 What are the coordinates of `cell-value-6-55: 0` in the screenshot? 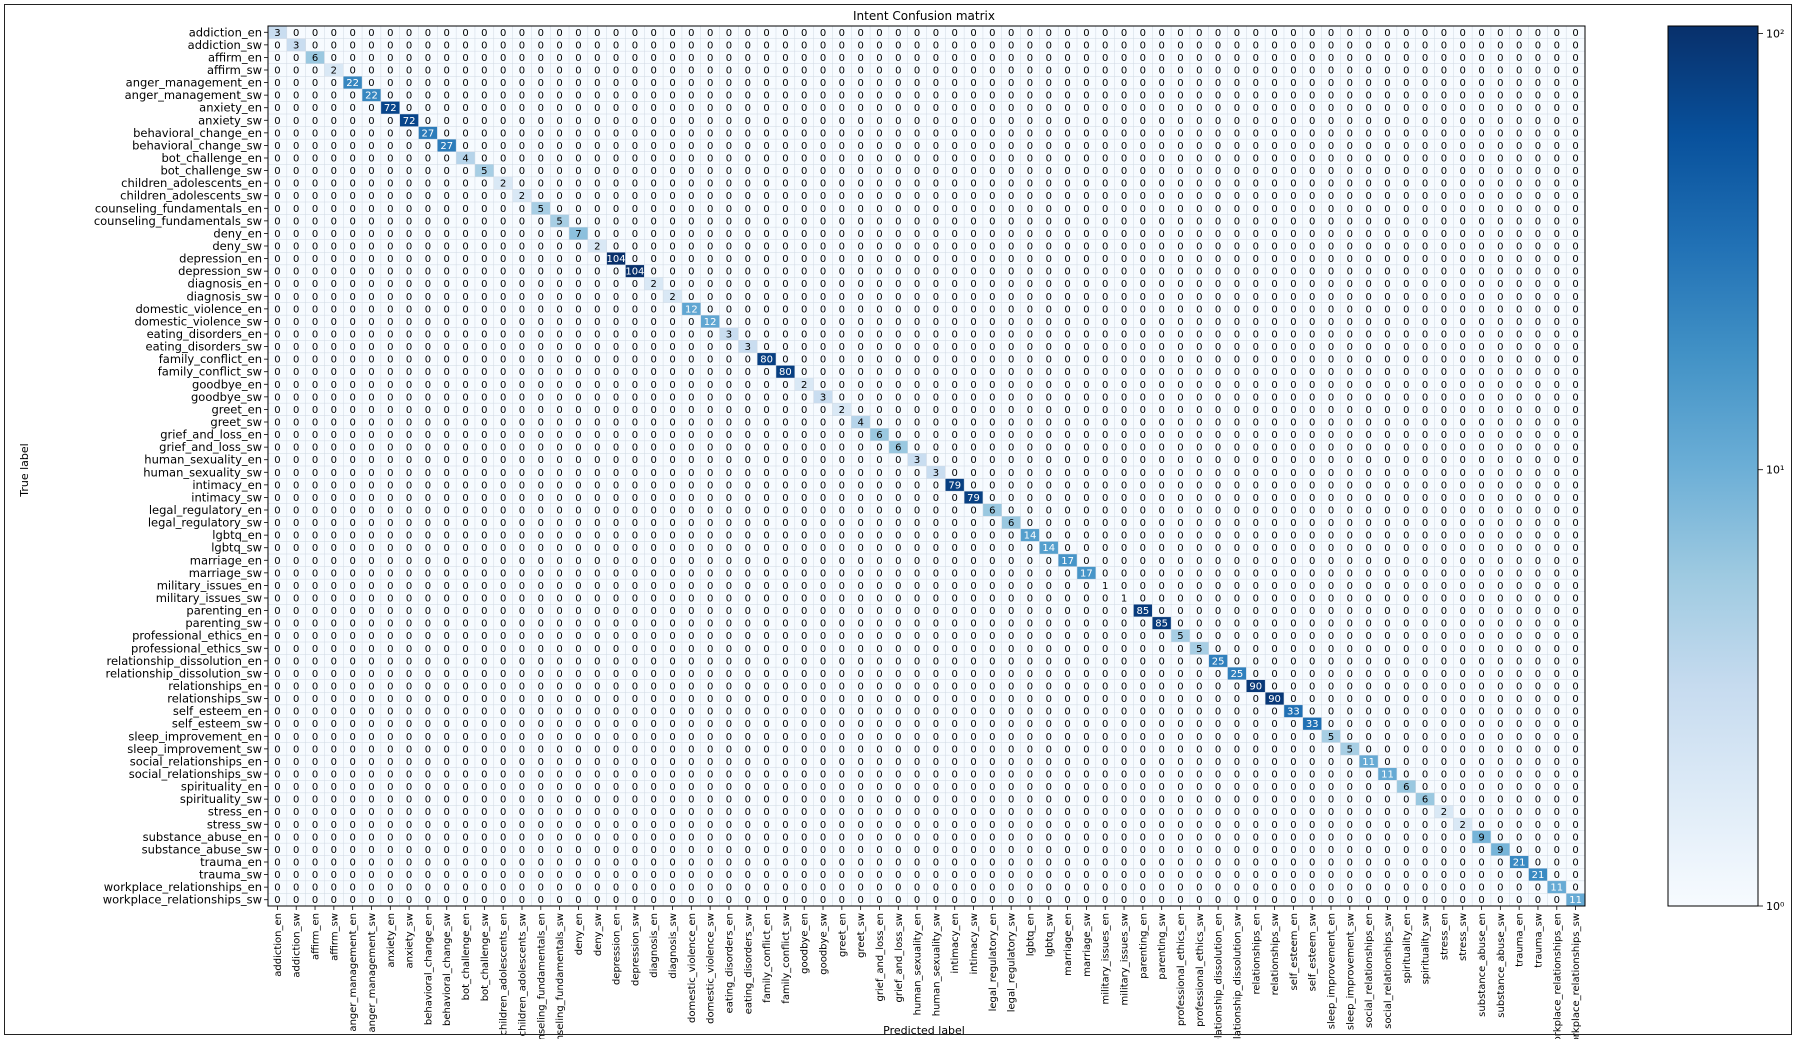 It's located at (1312, 108).